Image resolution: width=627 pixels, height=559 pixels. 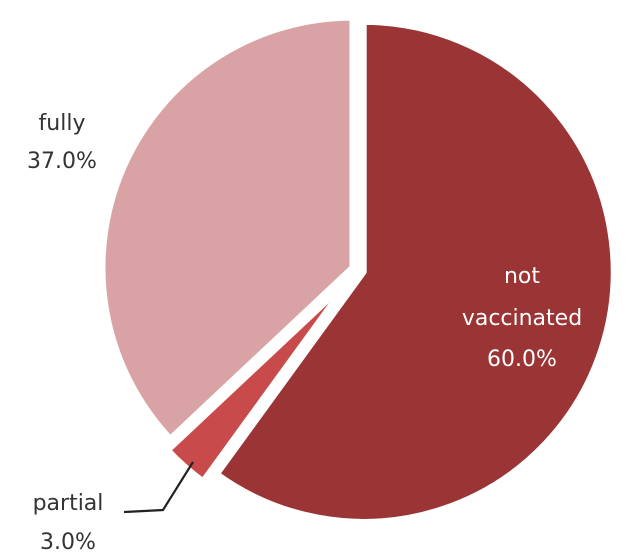 I want to click on slice-label-partial: partial, so click(x=68, y=503).